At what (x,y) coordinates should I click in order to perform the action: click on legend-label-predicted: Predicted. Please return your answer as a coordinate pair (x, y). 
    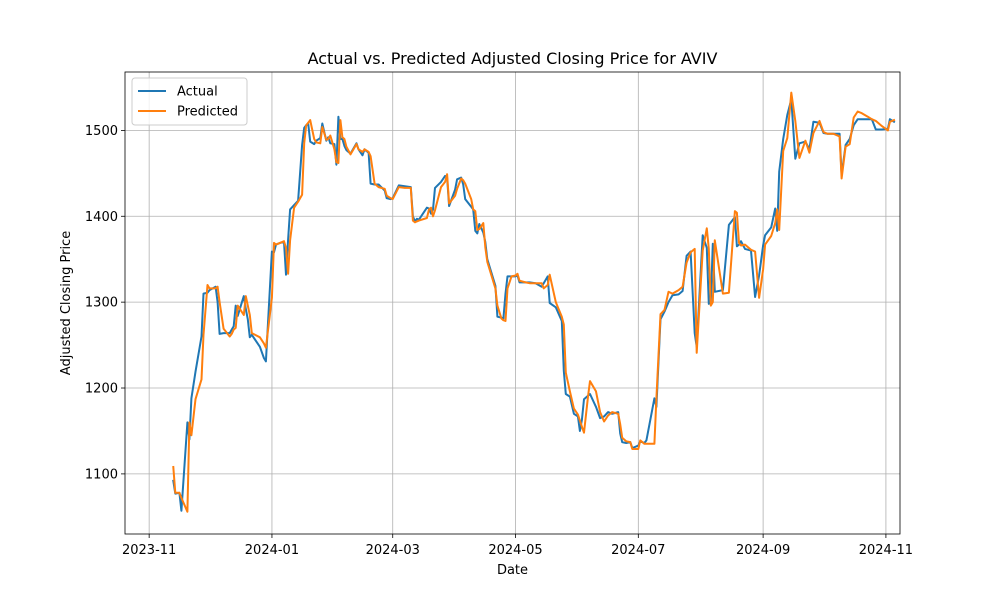
    Looking at the image, I should click on (207, 112).